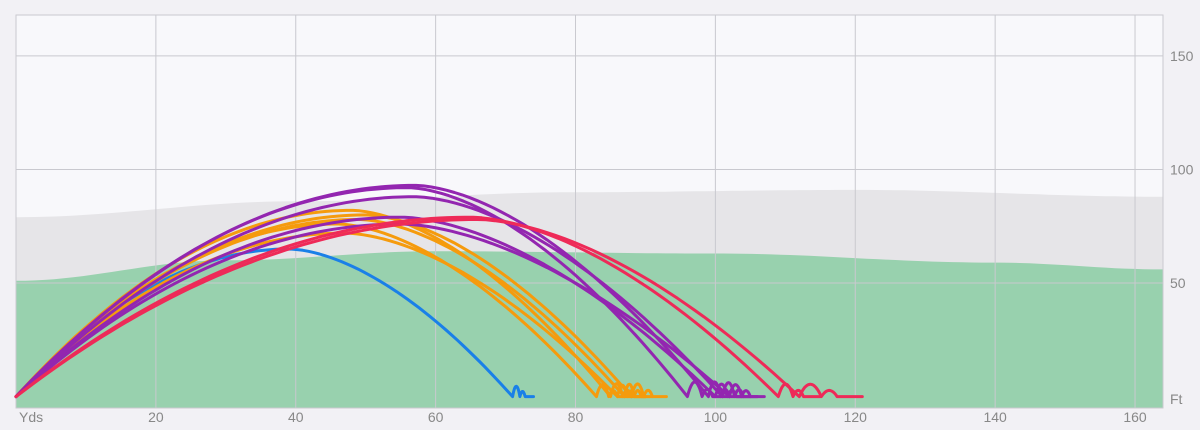 Image resolution: width=1200 pixels, height=430 pixels. What do you see at coordinates (1178, 283) in the screenshot?
I see `y-tick-label: 50` at bounding box center [1178, 283].